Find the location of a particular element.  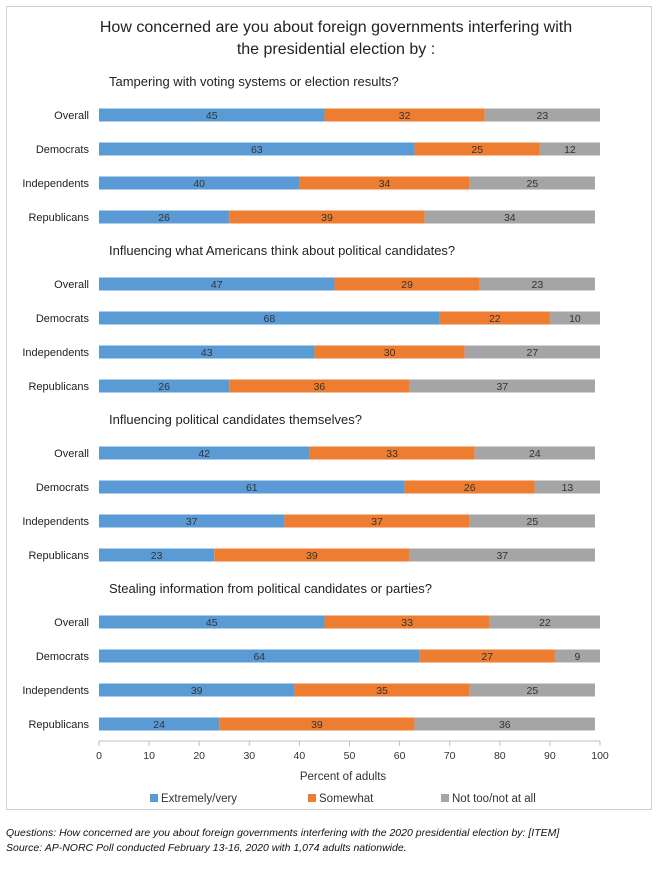

bar-value-label: 32 is located at coordinates (405, 116).